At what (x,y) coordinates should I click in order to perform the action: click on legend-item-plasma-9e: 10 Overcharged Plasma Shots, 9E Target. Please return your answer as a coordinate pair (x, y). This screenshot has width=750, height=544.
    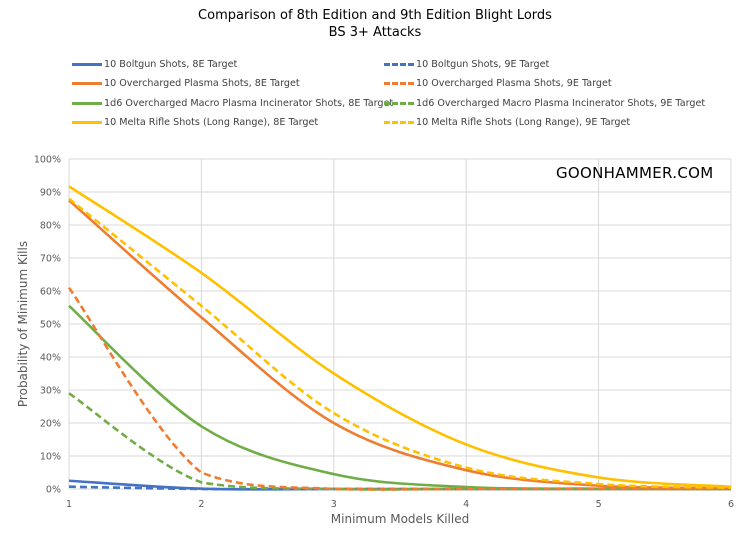
    Looking at the image, I should click on (498, 84).